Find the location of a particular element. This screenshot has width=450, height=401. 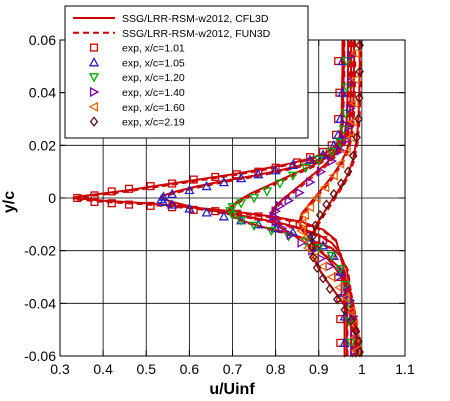

x-tick-label: 1.1 is located at coordinates (405, 369).